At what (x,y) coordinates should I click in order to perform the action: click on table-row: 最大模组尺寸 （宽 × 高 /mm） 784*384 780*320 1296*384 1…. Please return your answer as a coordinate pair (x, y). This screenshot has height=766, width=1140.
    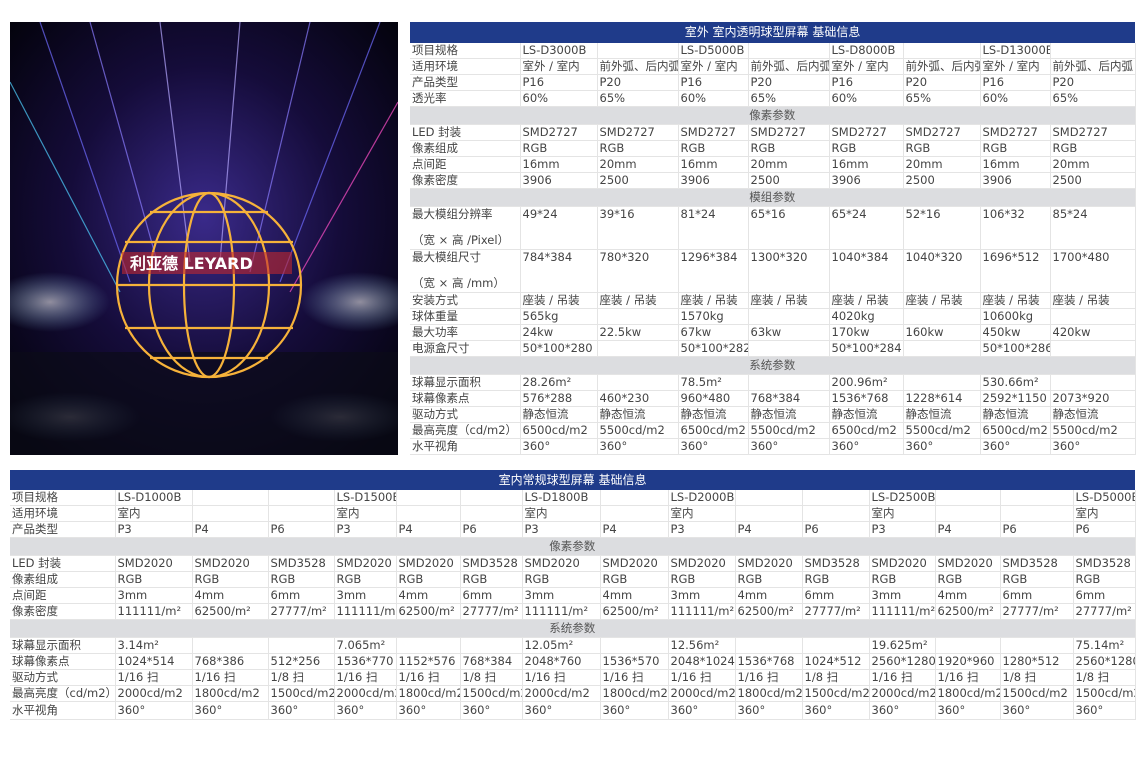
    Looking at the image, I should click on (773, 271).